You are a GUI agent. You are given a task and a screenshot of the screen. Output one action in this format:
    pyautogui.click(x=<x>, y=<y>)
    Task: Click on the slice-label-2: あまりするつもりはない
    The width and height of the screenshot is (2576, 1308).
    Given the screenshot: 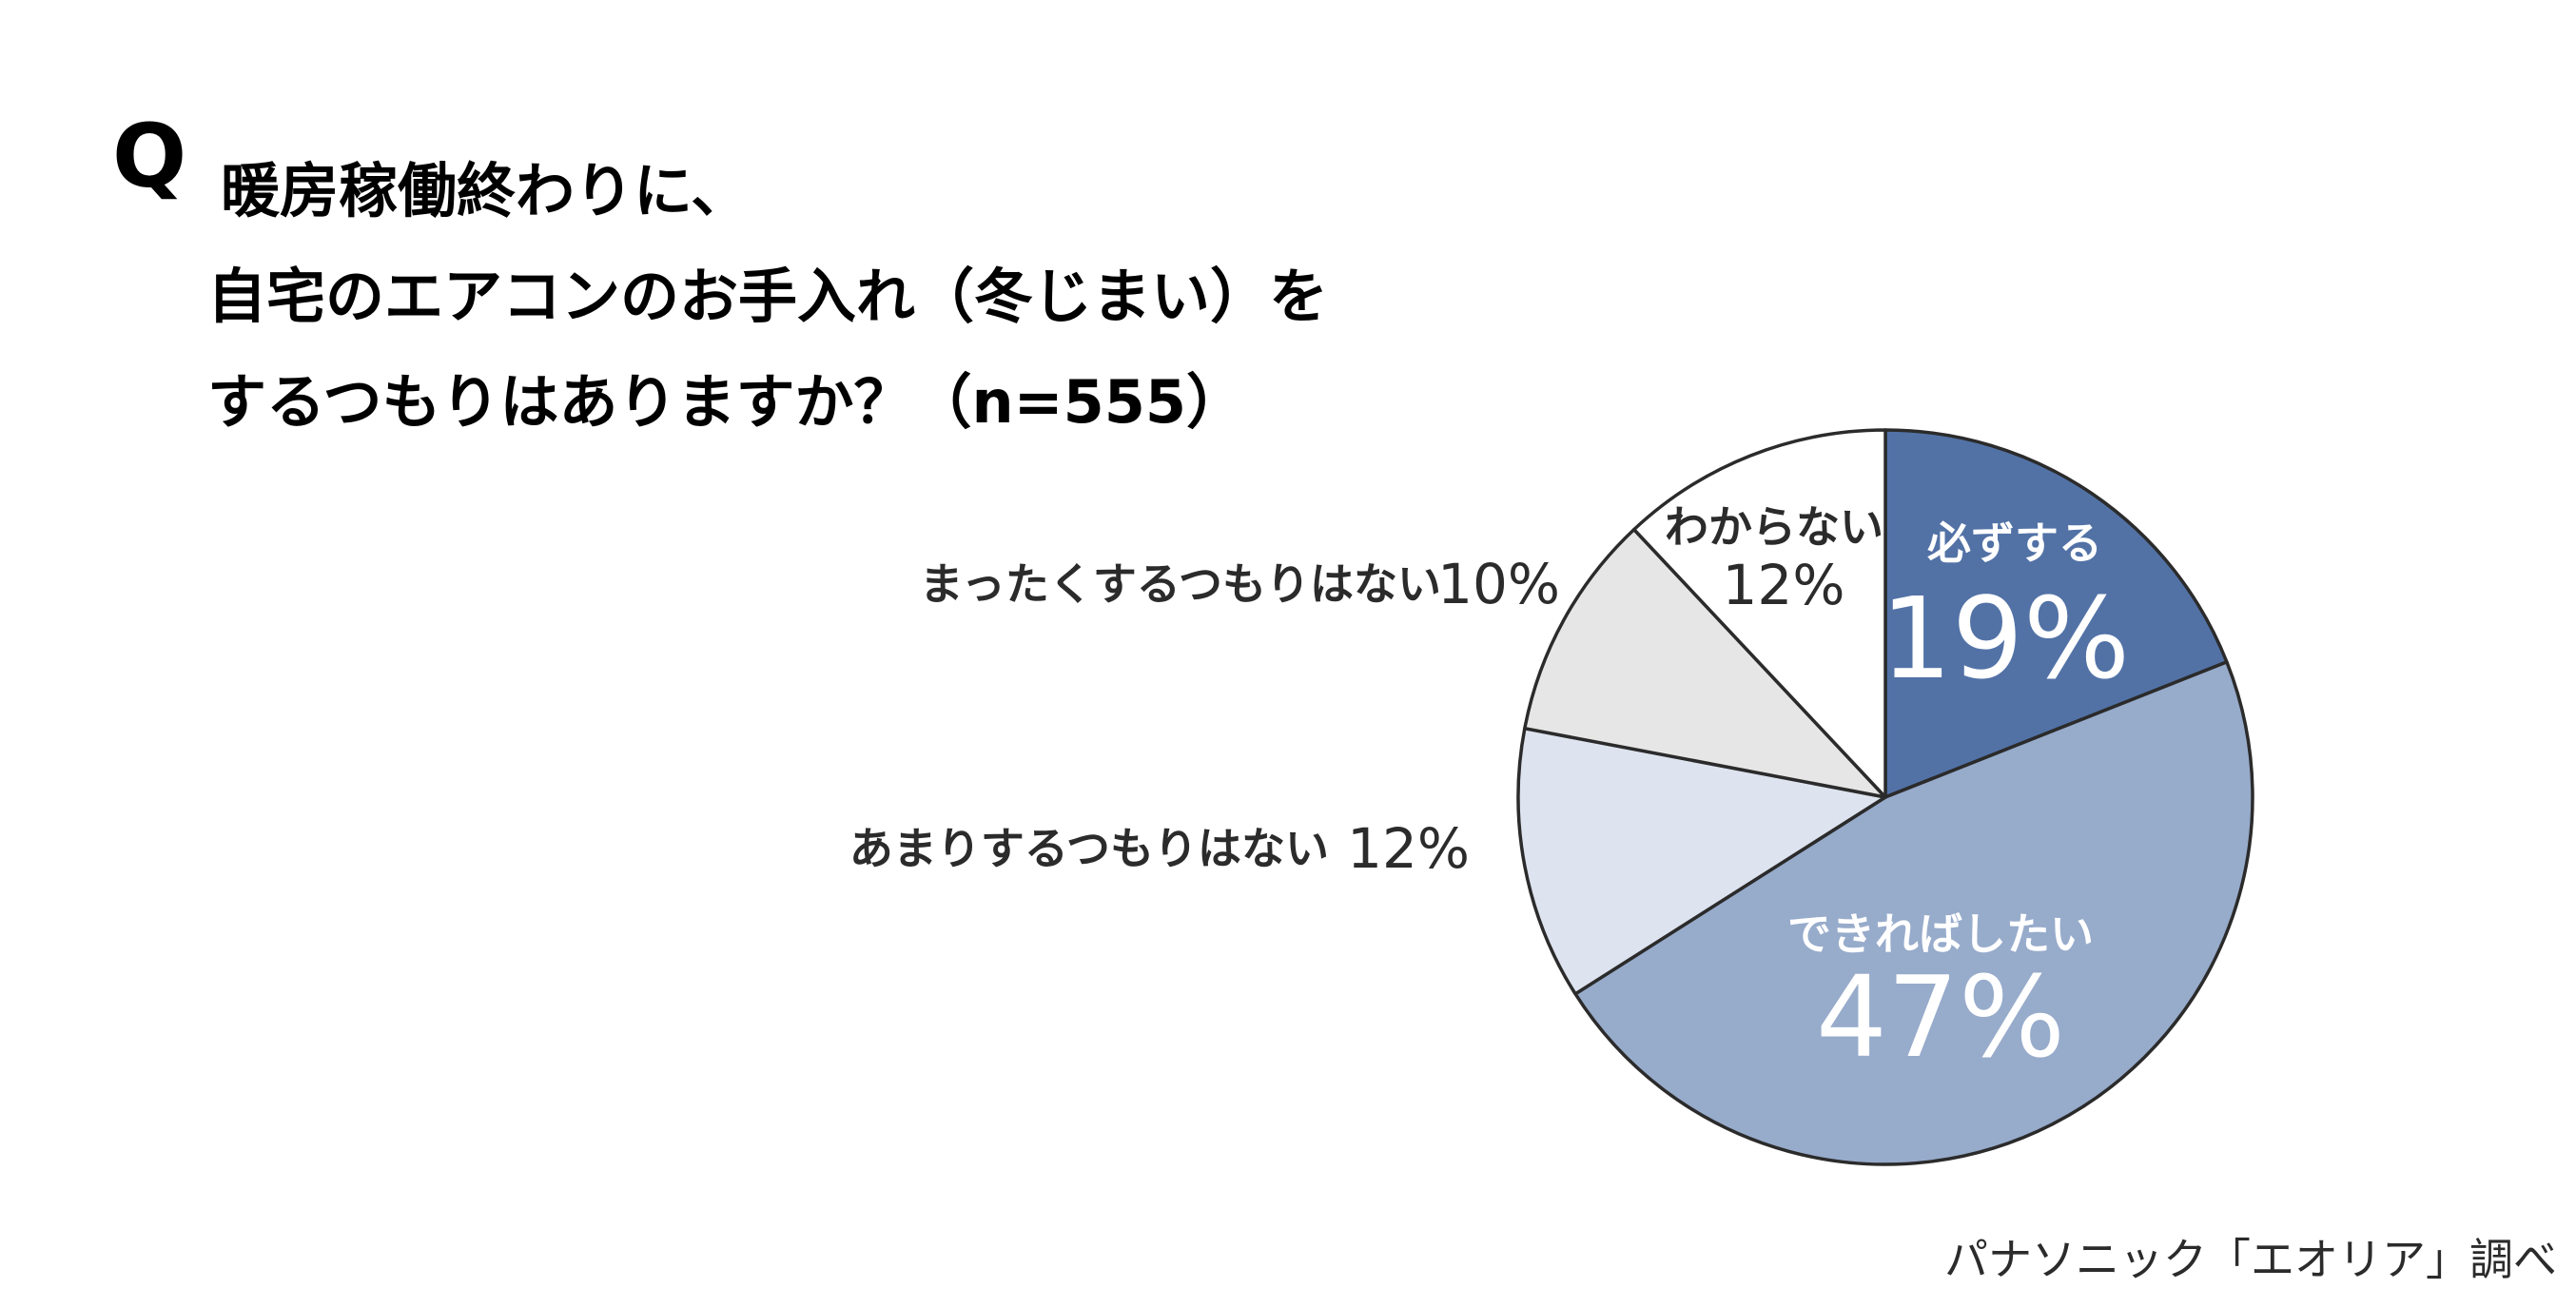 What is the action you would take?
    pyautogui.click(x=1089, y=848)
    